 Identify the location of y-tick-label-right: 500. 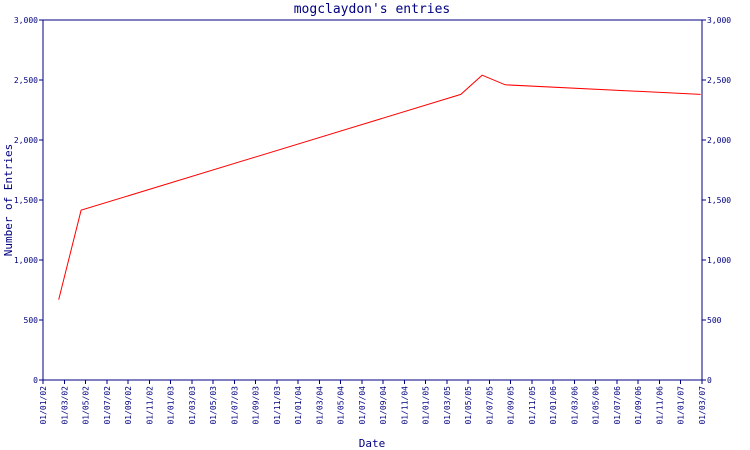
(714, 320).